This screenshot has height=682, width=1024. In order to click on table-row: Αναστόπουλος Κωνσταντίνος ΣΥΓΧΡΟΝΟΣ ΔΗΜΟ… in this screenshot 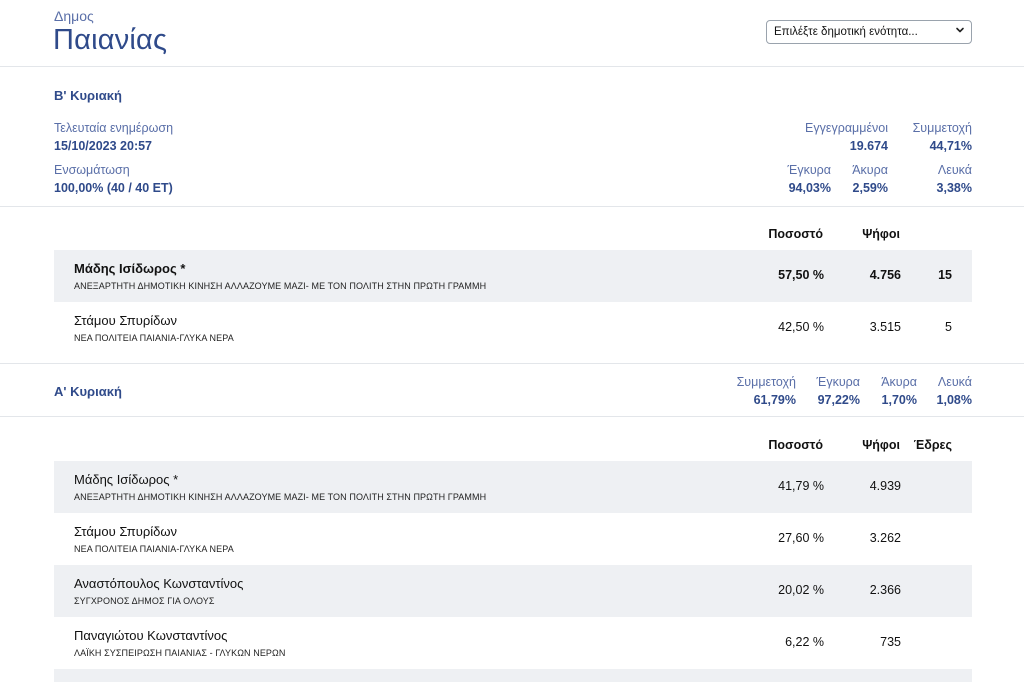, I will do `click(513, 591)`.